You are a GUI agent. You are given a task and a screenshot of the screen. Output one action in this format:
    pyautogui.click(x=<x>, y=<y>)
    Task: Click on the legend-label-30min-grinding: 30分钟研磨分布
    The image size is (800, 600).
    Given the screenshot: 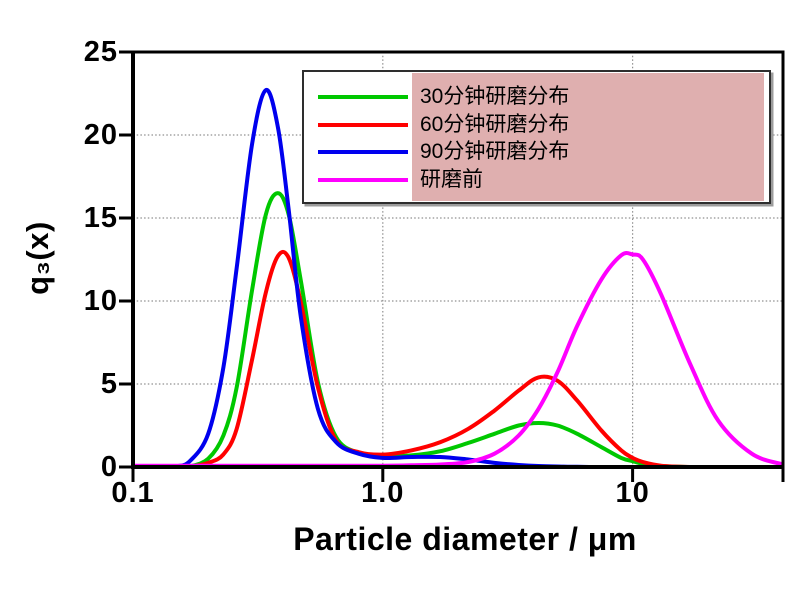 What is the action you would take?
    pyautogui.click(x=495, y=96)
    